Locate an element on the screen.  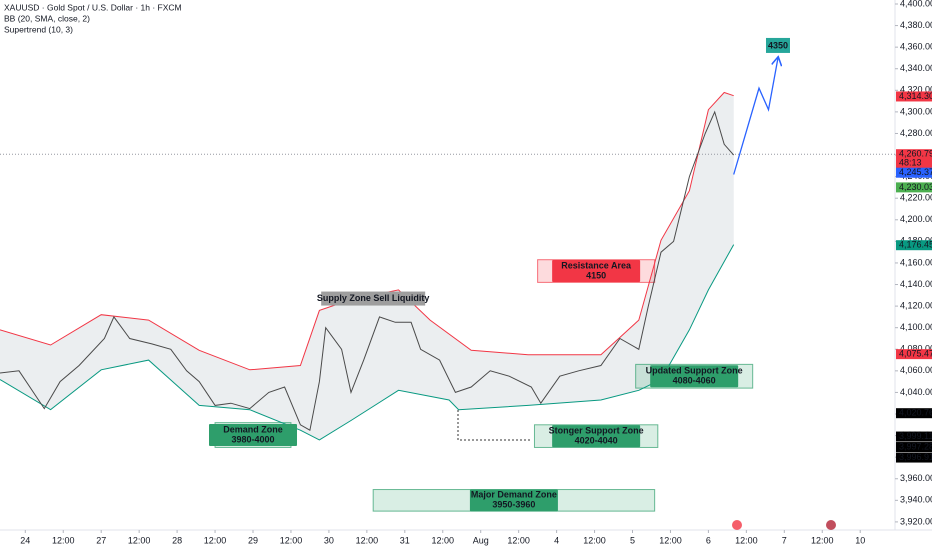
value-label: 4350 is located at coordinates (778, 45).